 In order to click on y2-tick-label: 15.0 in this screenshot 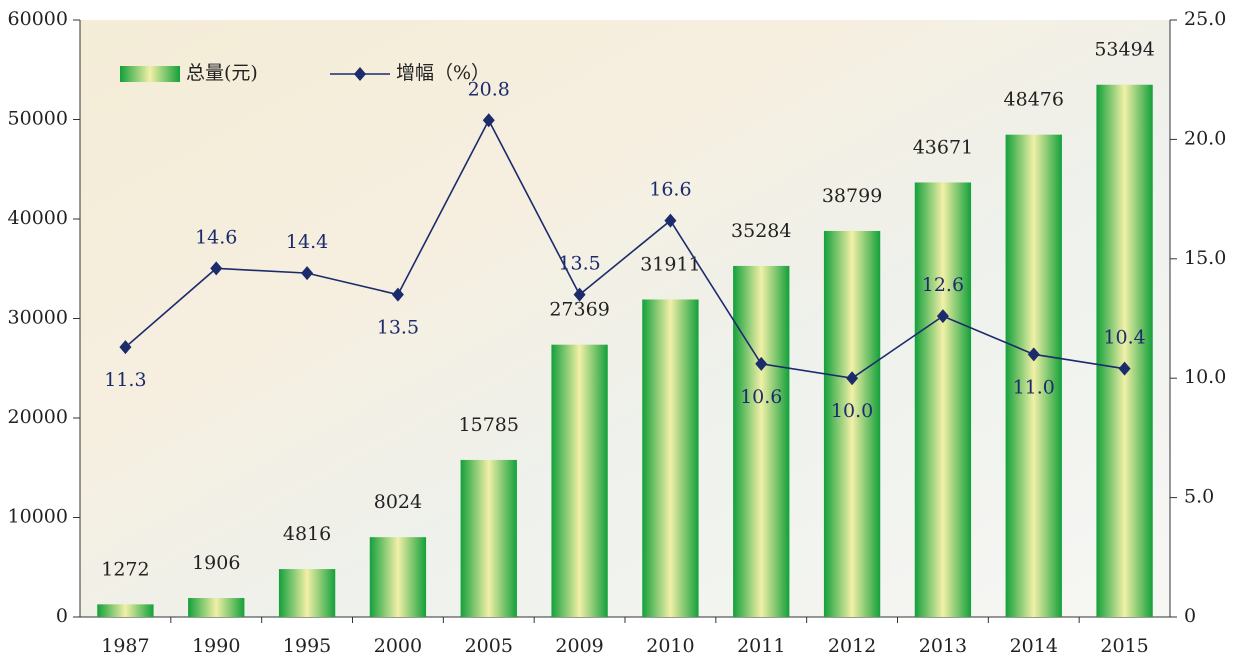, I will do `click(1205, 258)`.